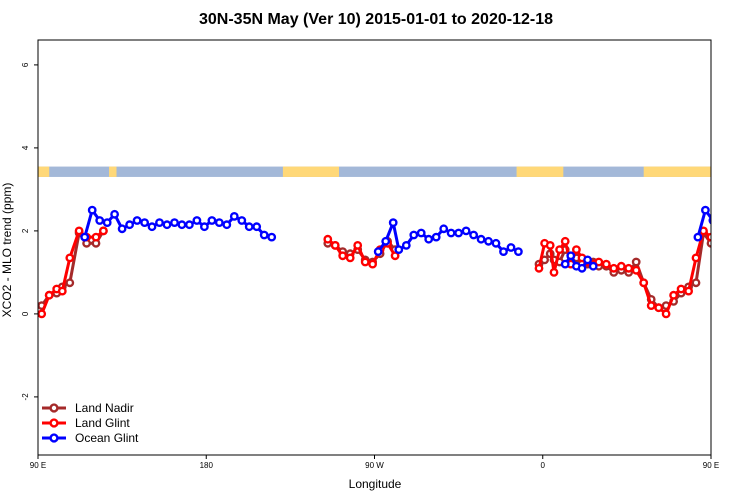 The width and height of the screenshot is (750, 500). Describe the element at coordinates (104, 408) in the screenshot. I see `legend-label-land-nadir: Land Nadir` at that location.